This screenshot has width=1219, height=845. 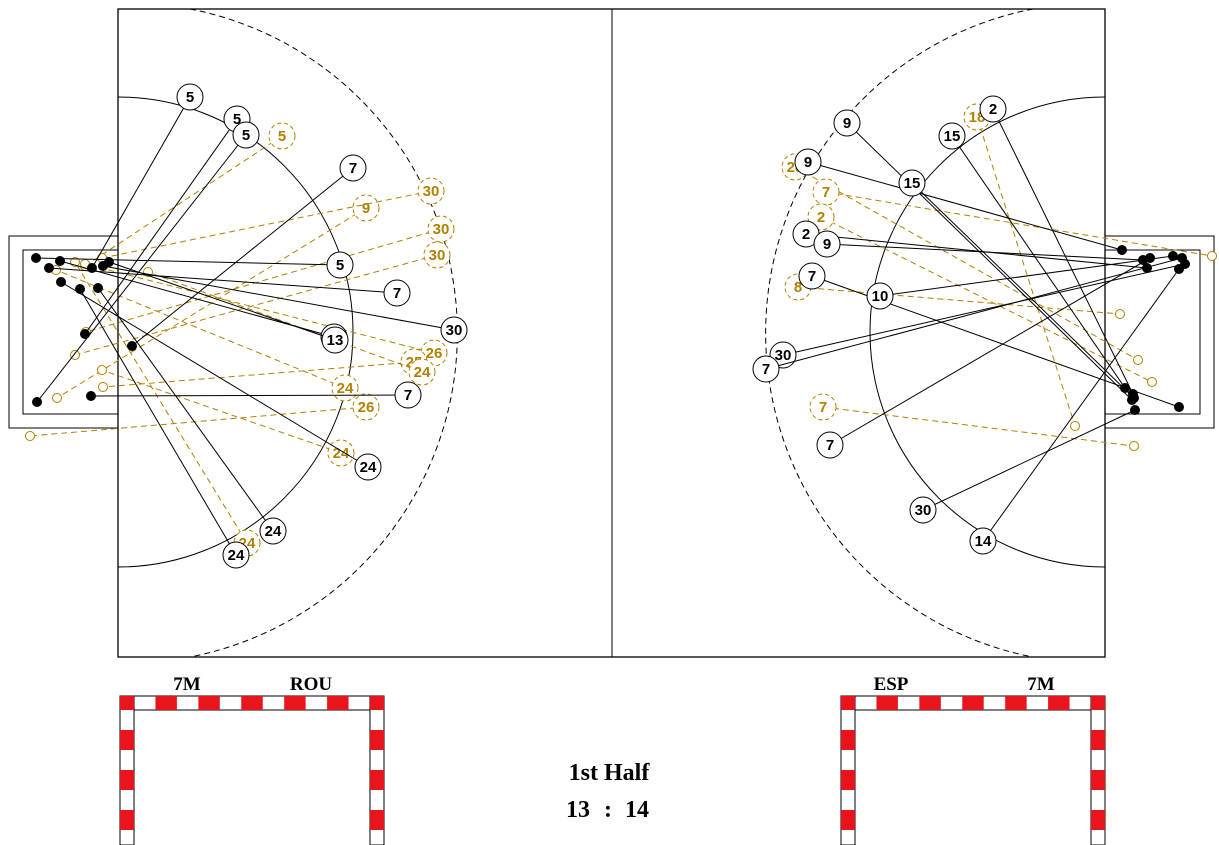 What do you see at coordinates (973, 770) in the screenshot?
I see `right-goal-diagram` at bounding box center [973, 770].